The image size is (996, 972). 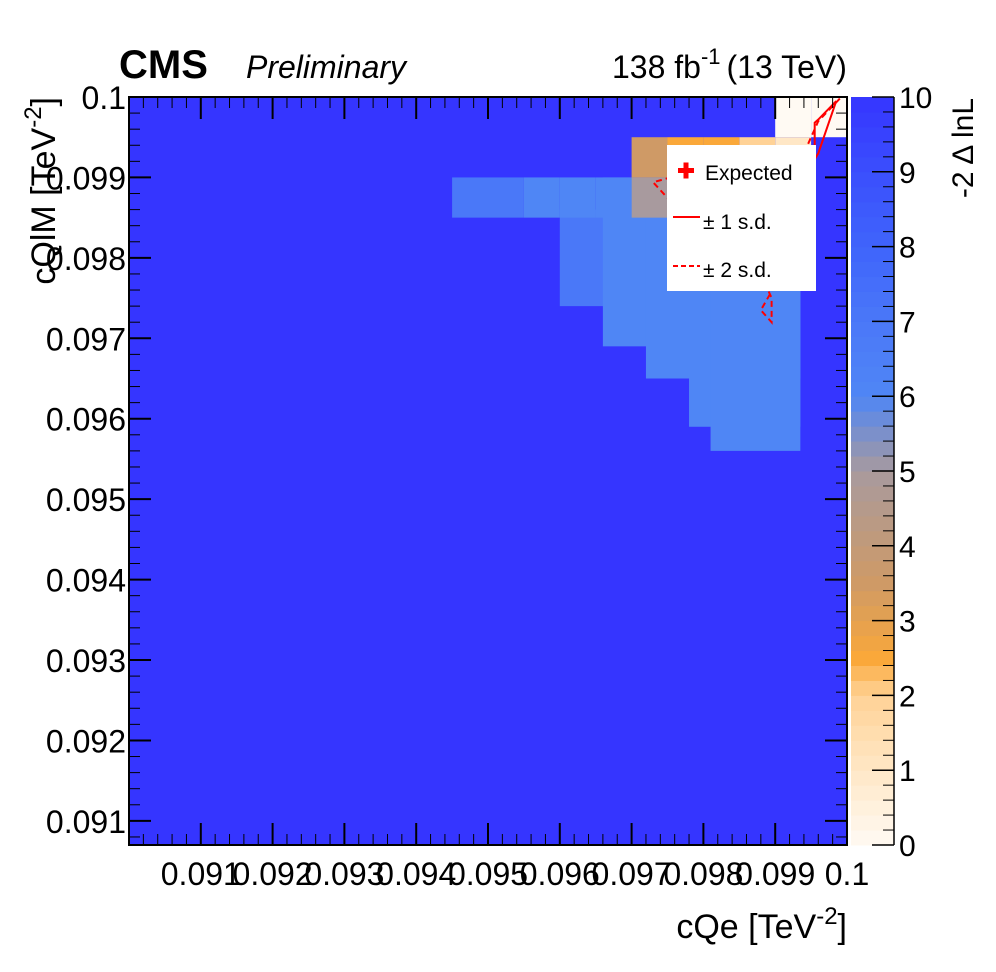 I want to click on y-tick-label: 0.097, so click(x=86, y=339).